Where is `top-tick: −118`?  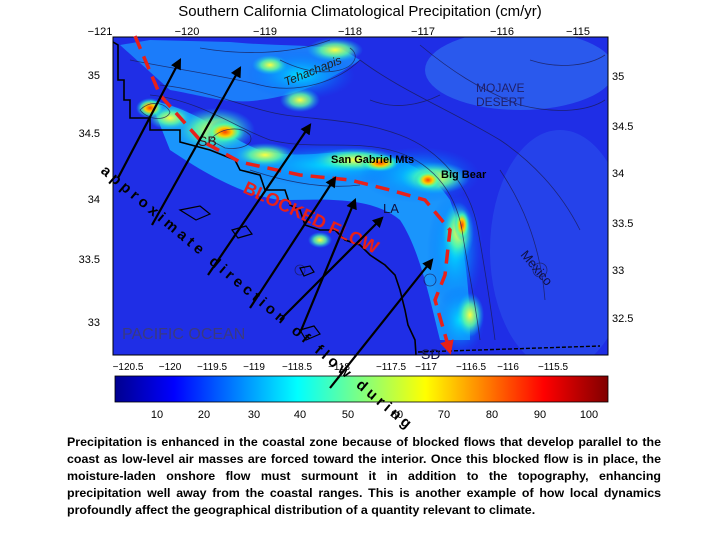 top-tick: −118 is located at coordinates (350, 32).